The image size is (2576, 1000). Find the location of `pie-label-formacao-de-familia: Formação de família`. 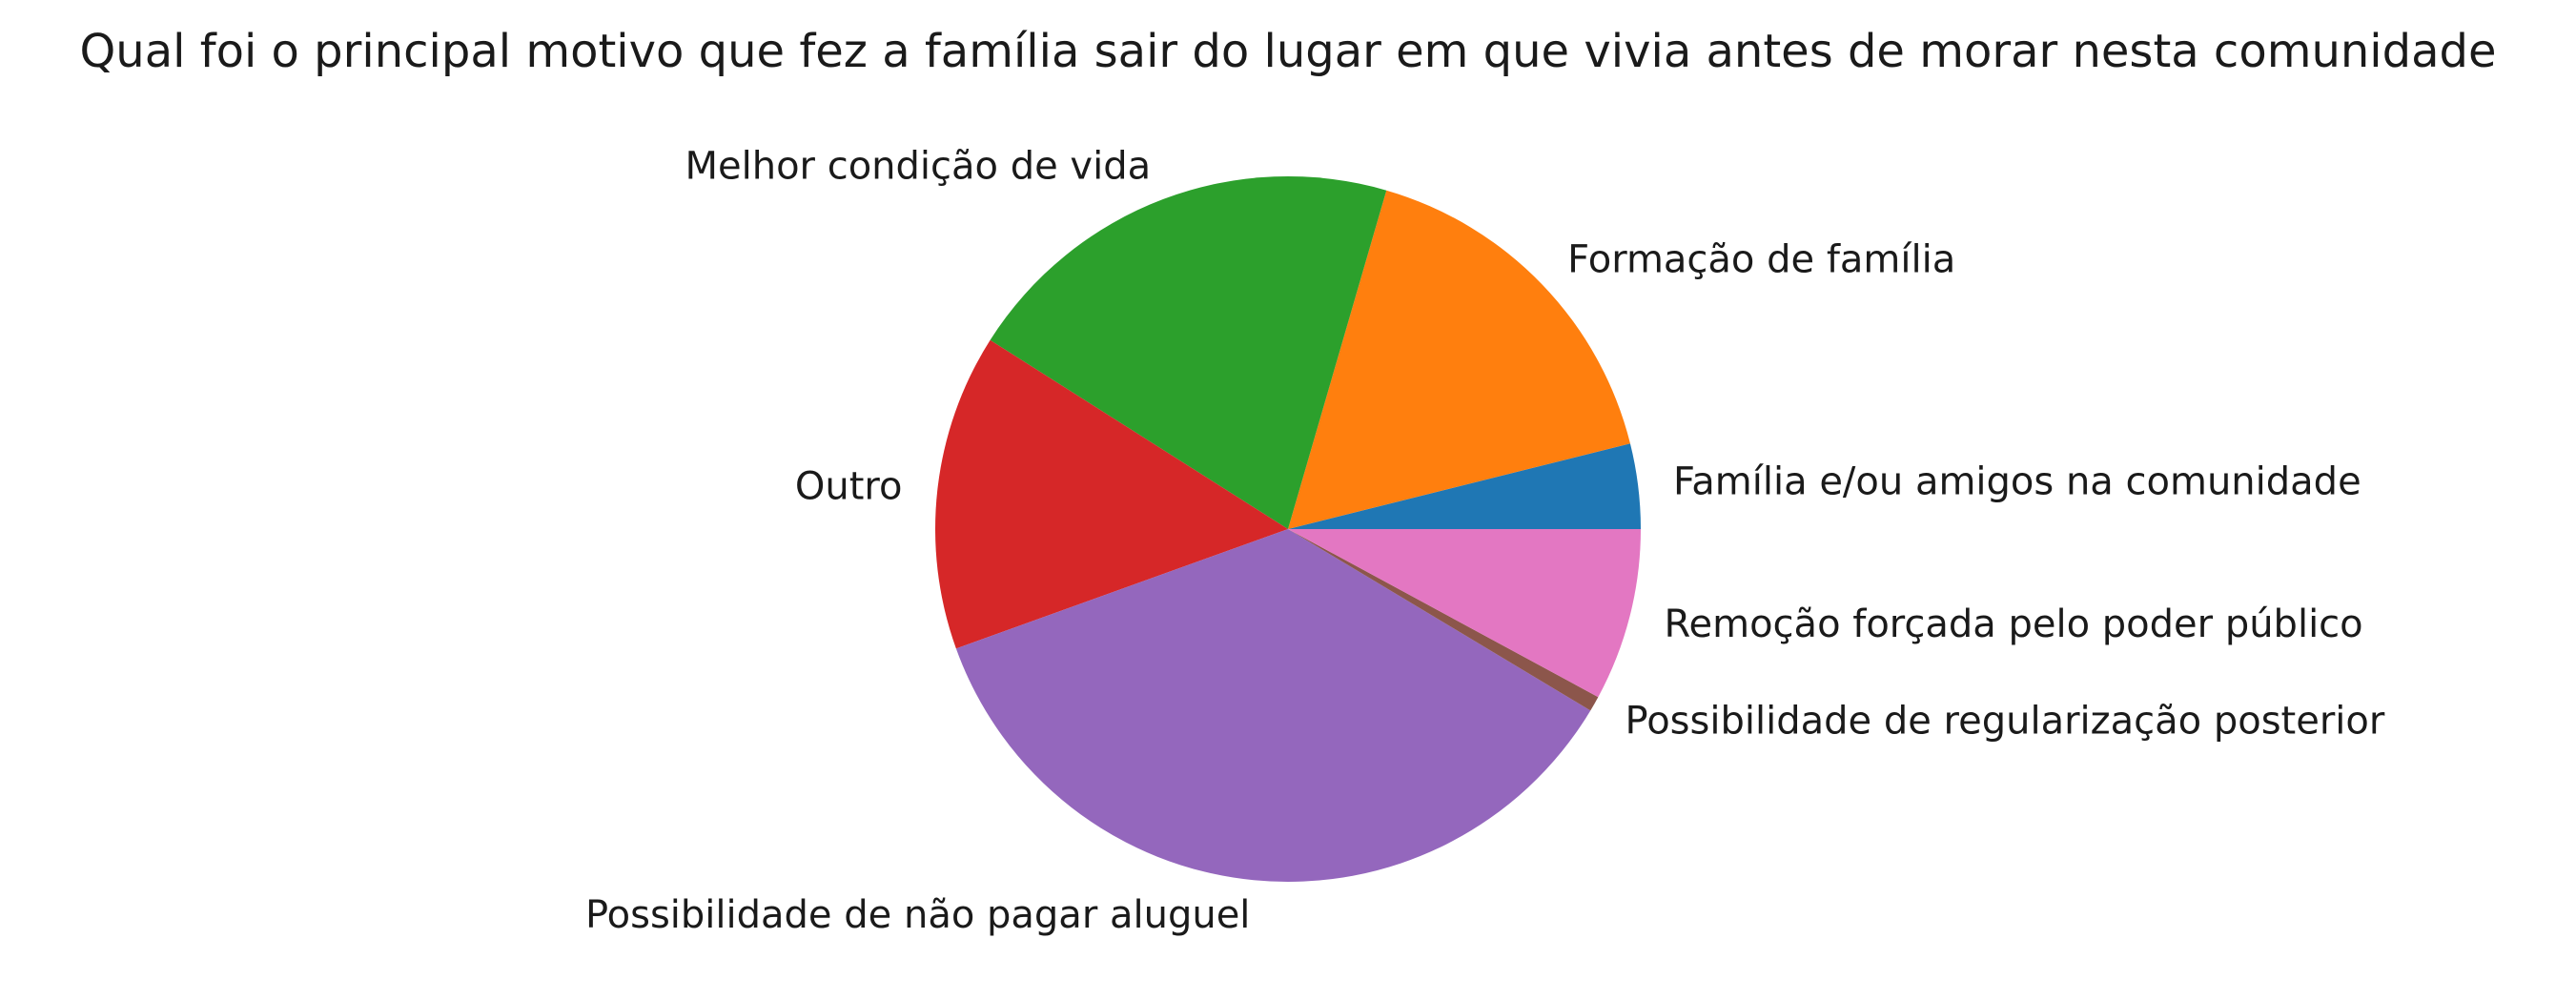

pie-label-formacao-de-familia: Formação de família is located at coordinates (1761, 260).